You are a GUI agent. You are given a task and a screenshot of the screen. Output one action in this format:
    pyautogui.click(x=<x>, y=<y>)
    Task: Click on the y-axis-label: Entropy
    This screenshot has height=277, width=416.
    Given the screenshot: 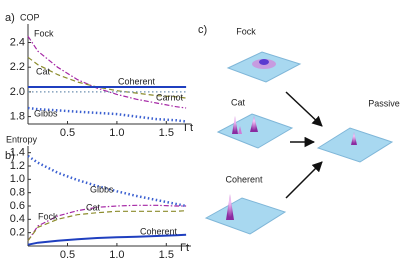 What is the action you would take?
    pyautogui.click(x=22, y=139)
    